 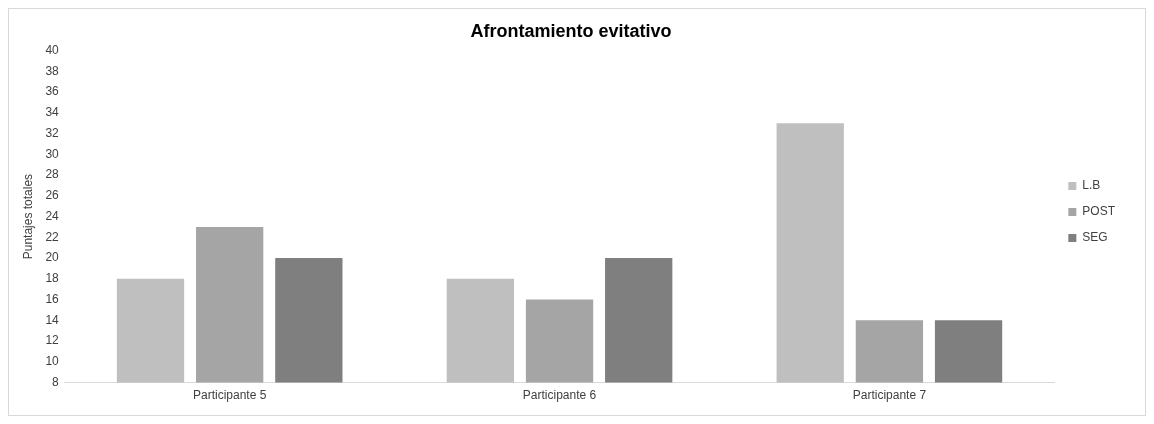 What do you see at coordinates (1091, 185) in the screenshot?
I see `legend-label: L.B` at bounding box center [1091, 185].